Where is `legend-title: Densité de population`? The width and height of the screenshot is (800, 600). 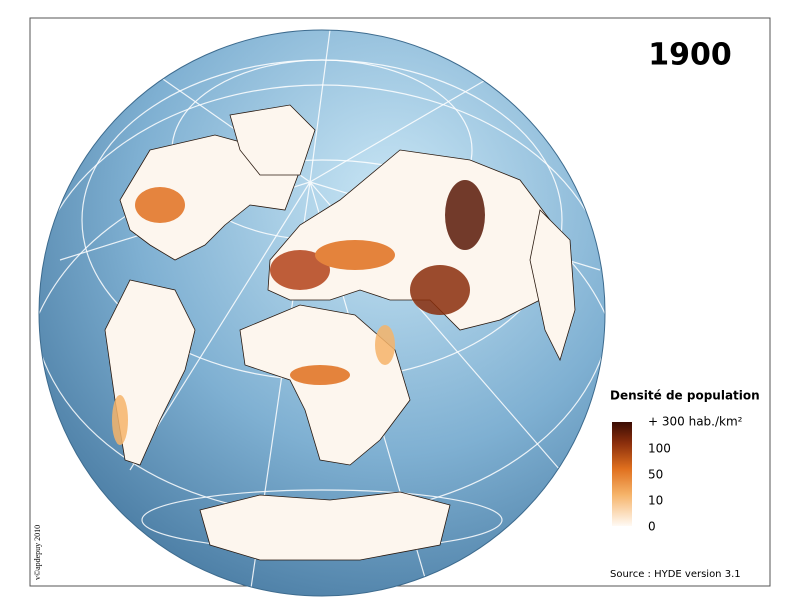 legend-title: Densité de population is located at coordinates (685, 396).